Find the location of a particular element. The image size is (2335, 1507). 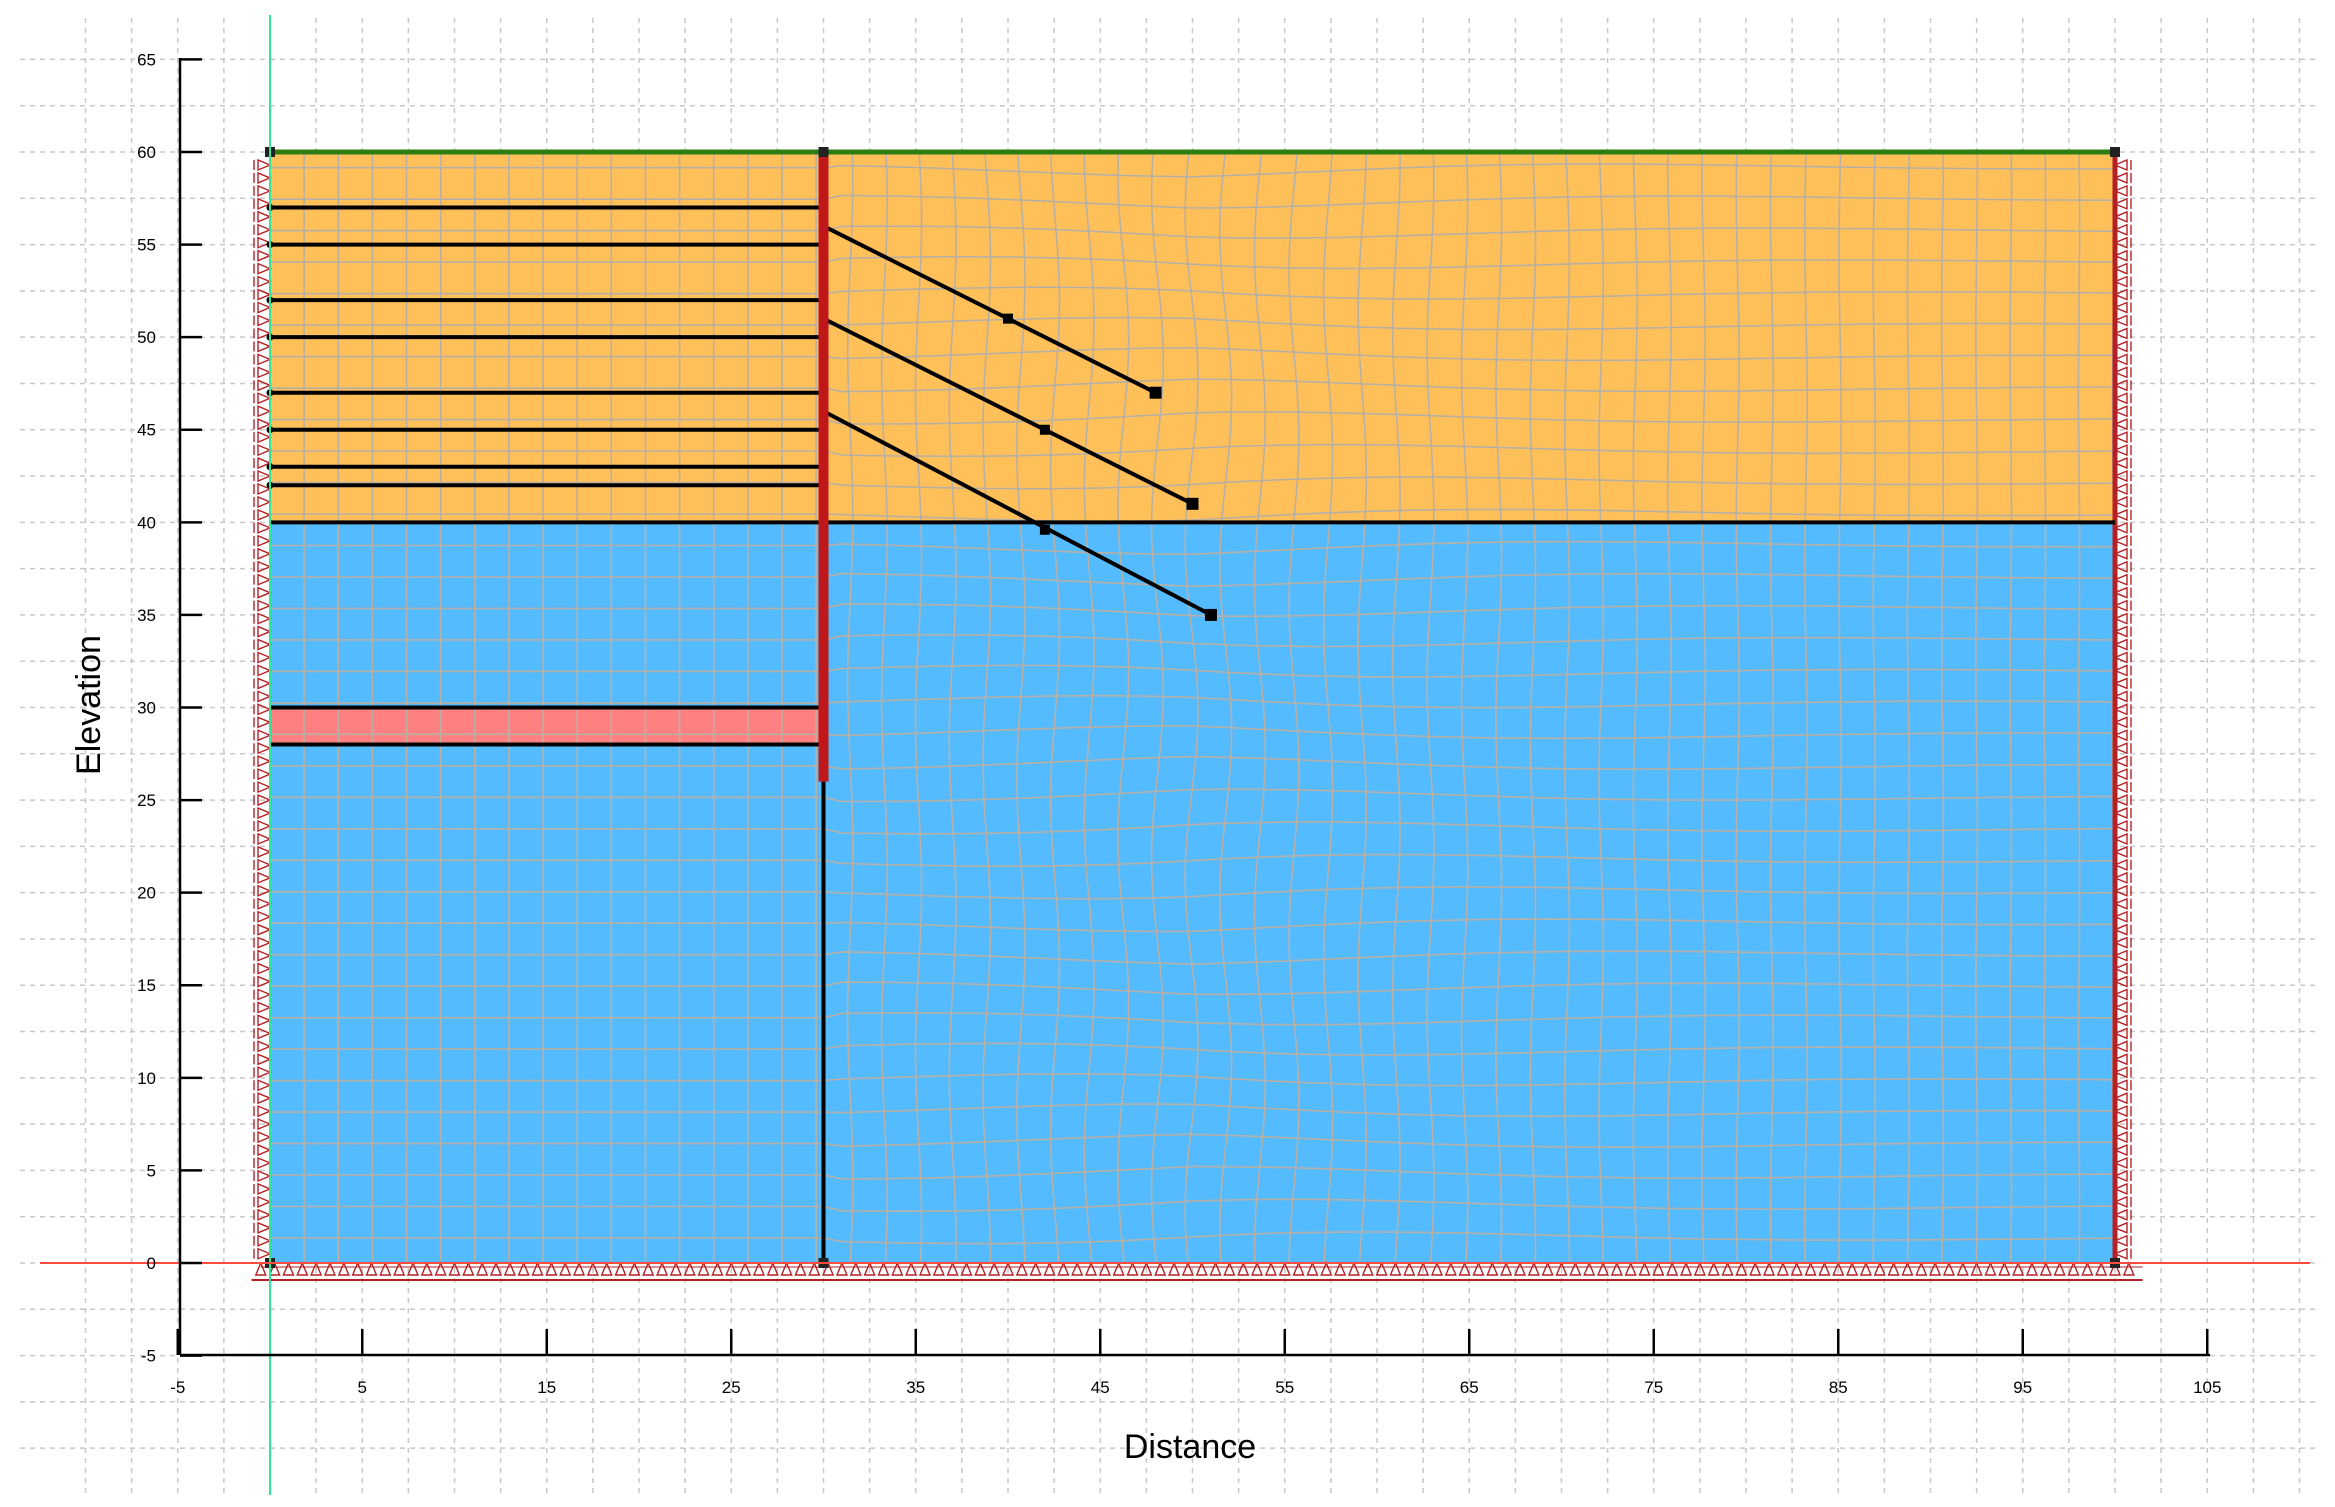

x-tick-label: 85 is located at coordinates (1838, 1387).